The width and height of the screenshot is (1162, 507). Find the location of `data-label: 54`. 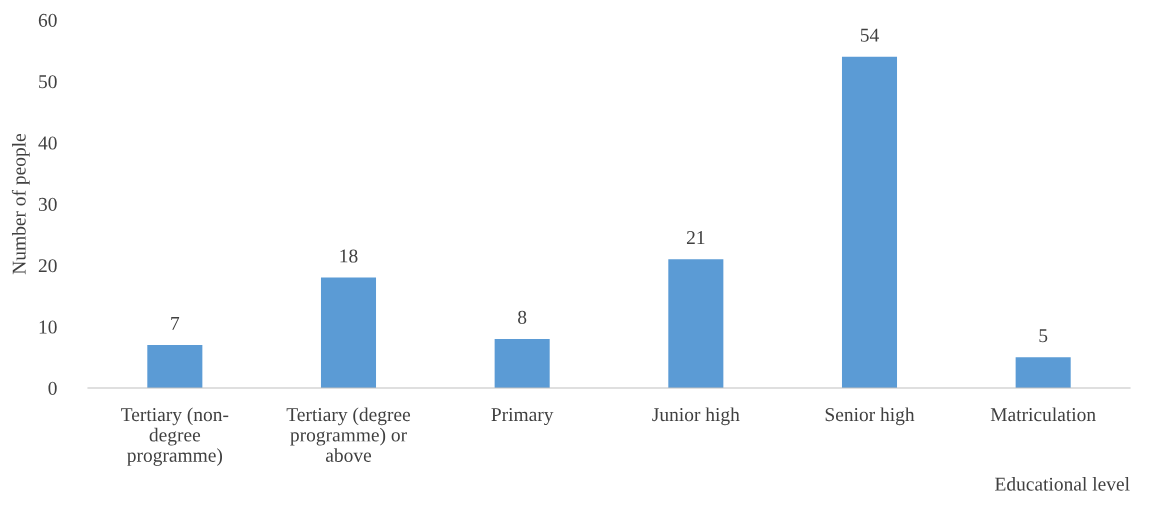

data-label: 54 is located at coordinates (869, 35).